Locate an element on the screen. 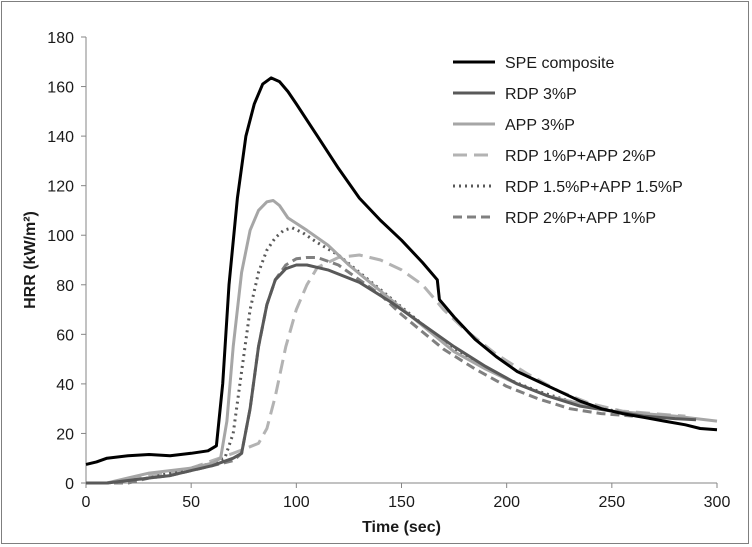 The image size is (752, 547). y-tick-label: 40 is located at coordinates (65, 385).